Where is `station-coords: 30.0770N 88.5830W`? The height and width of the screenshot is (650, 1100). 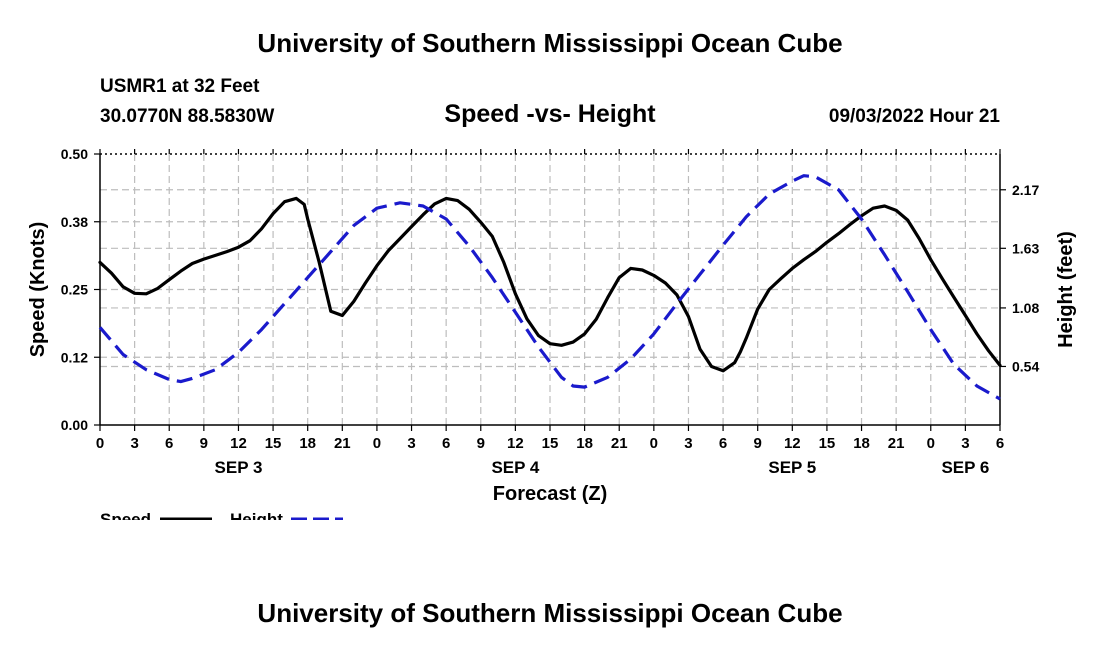 station-coords: 30.0770N 88.5830W is located at coordinates (187, 116).